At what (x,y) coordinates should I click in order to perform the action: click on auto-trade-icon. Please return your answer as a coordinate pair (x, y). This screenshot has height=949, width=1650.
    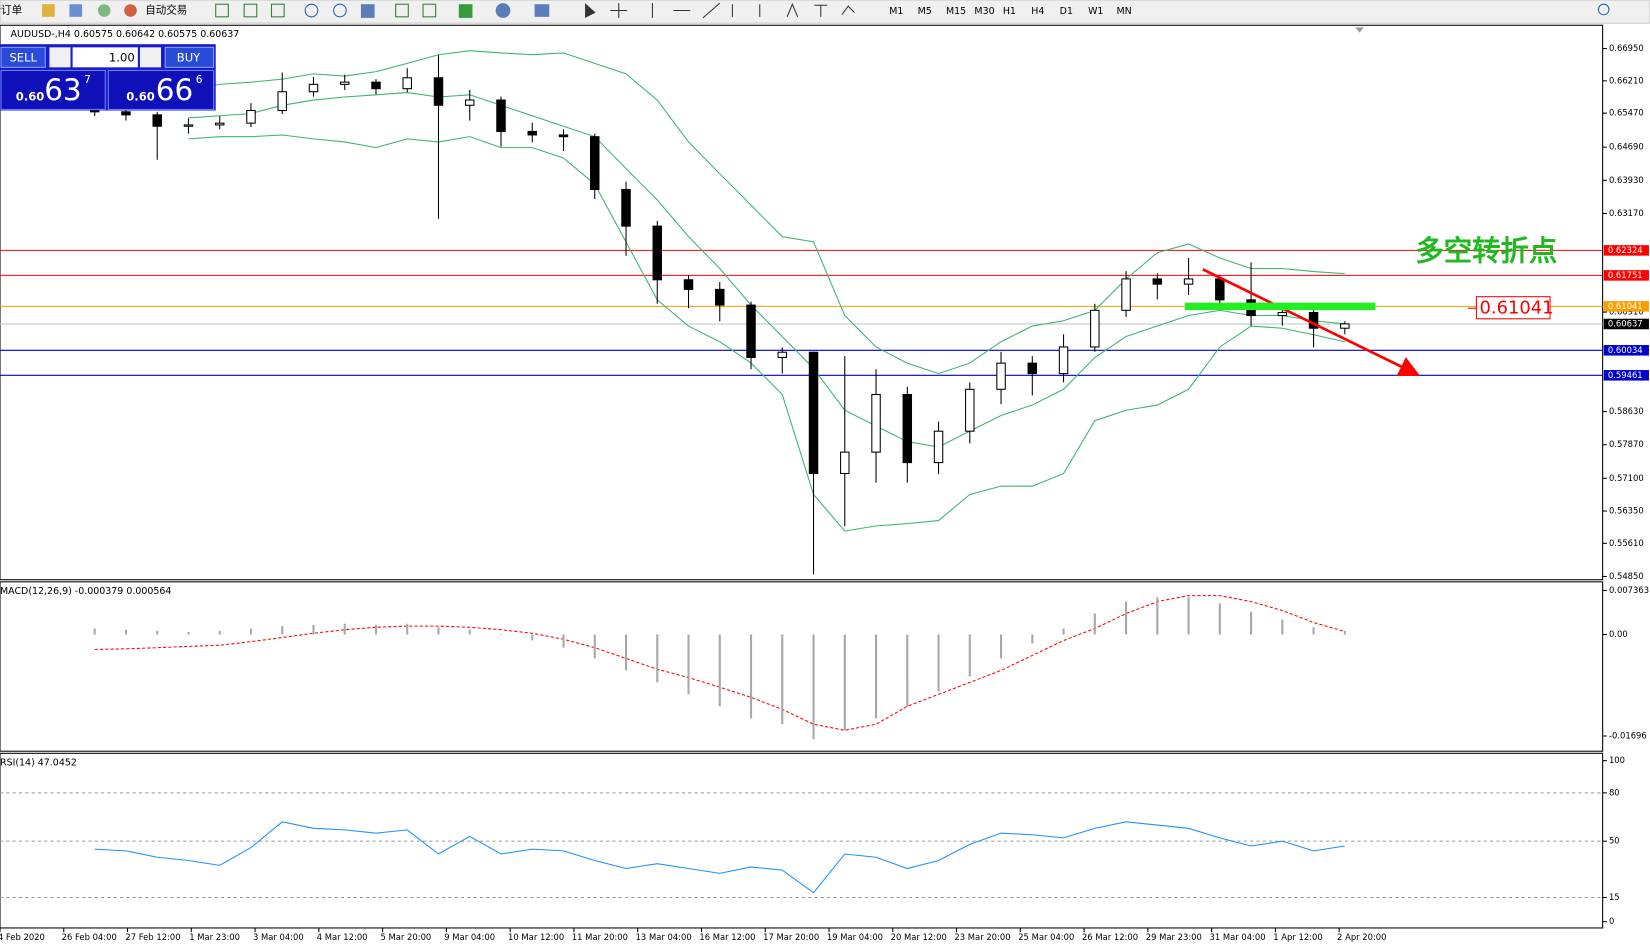
    Looking at the image, I should click on (130, 10).